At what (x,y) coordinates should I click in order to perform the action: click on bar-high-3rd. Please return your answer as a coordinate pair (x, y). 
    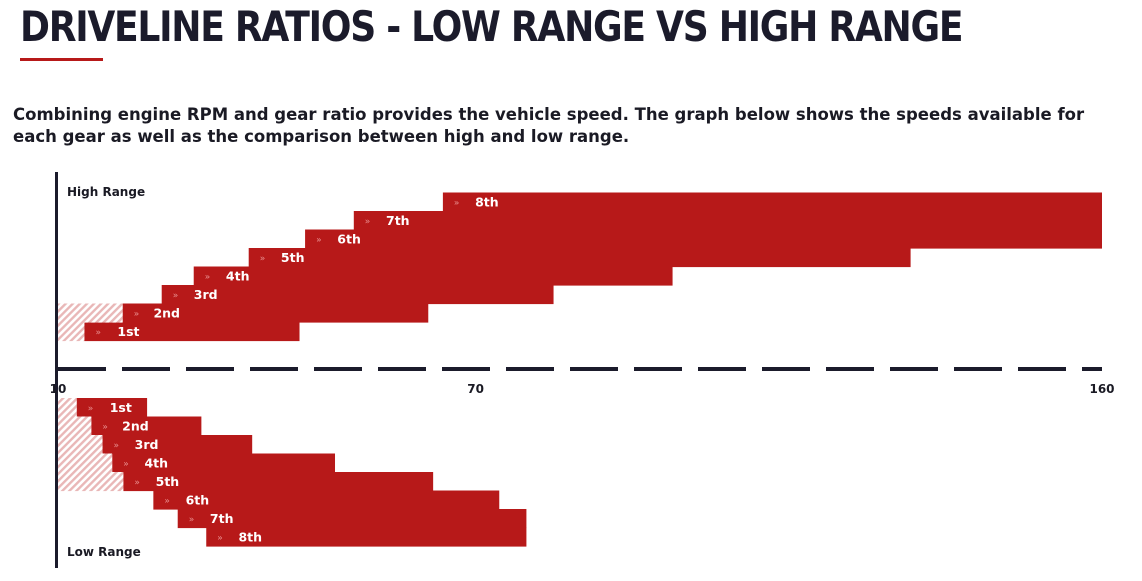
    Looking at the image, I should click on (357, 295).